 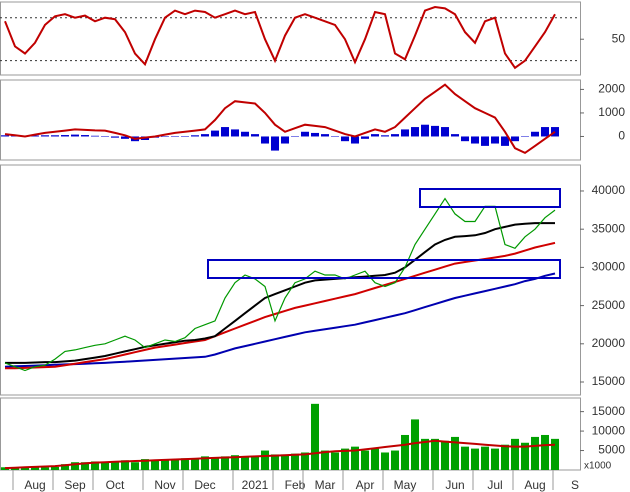 I want to click on zone-box, so click(x=384, y=269).